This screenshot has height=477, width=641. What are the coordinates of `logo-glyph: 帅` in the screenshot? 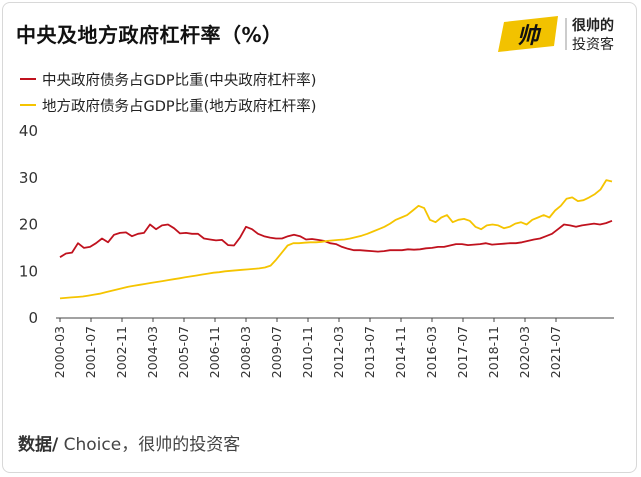 It's located at (529, 36).